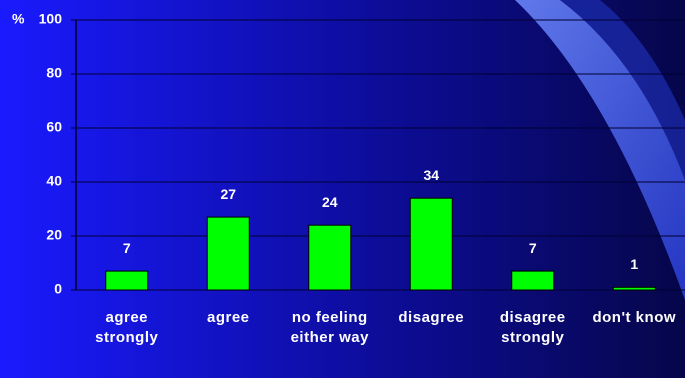 Image resolution: width=685 pixels, height=378 pixels. What do you see at coordinates (330, 202) in the screenshot?
I see `value-label: 24` at bounding box center [330, 202].